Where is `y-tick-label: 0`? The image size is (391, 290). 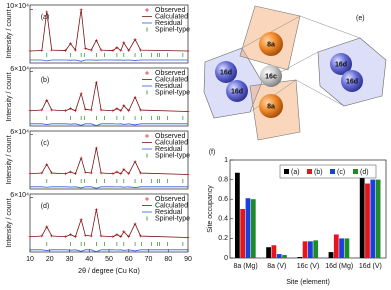 y-tick-label: 0 is located at coordinates (226, 258).